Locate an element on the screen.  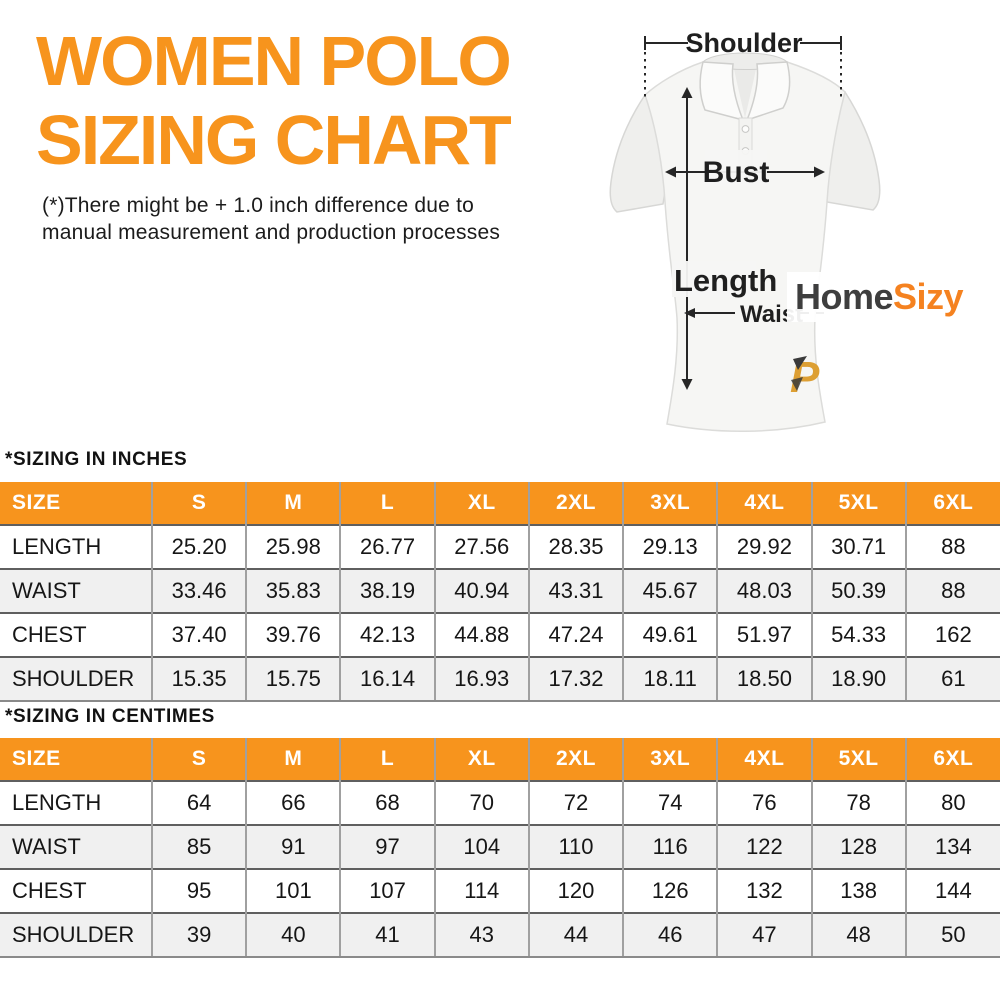
length-arrowhead-bottom is located at coordinates (687, 384).